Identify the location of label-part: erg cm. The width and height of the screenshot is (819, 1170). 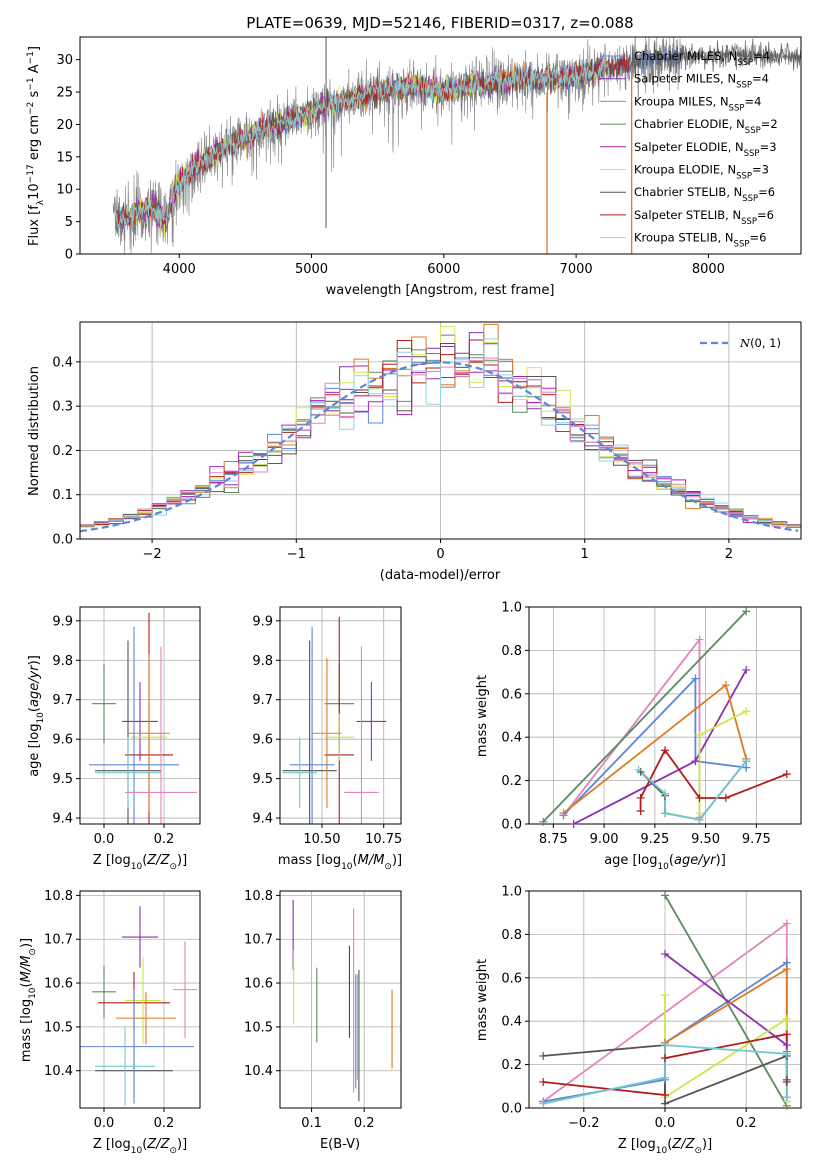
(34, 139).